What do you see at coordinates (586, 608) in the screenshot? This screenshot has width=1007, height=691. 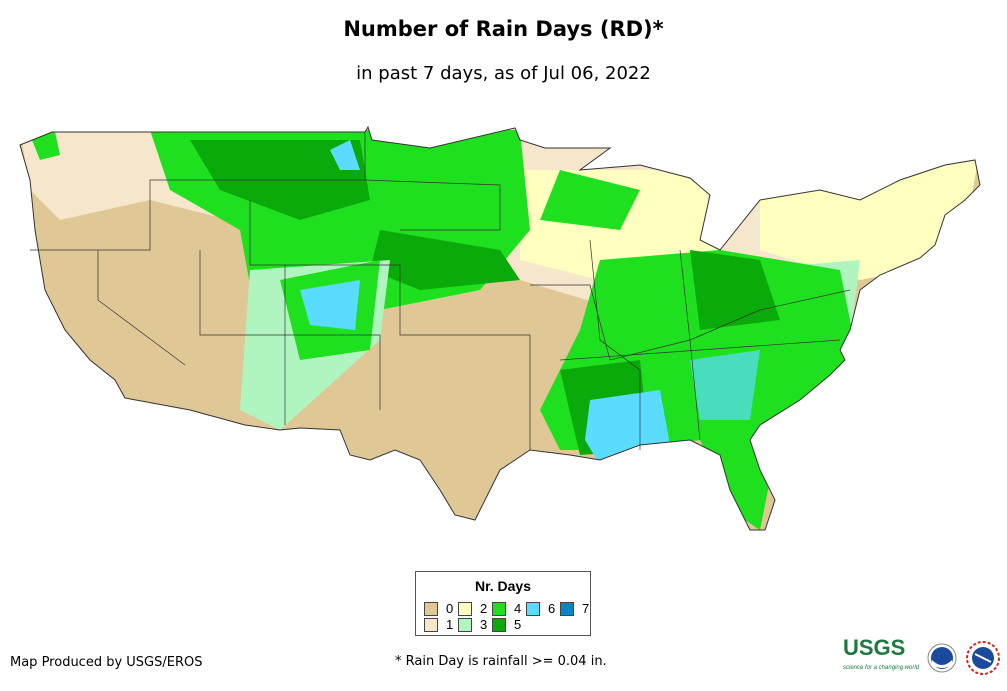 I see `legend-label: 7` at bounding box center [586, 608].